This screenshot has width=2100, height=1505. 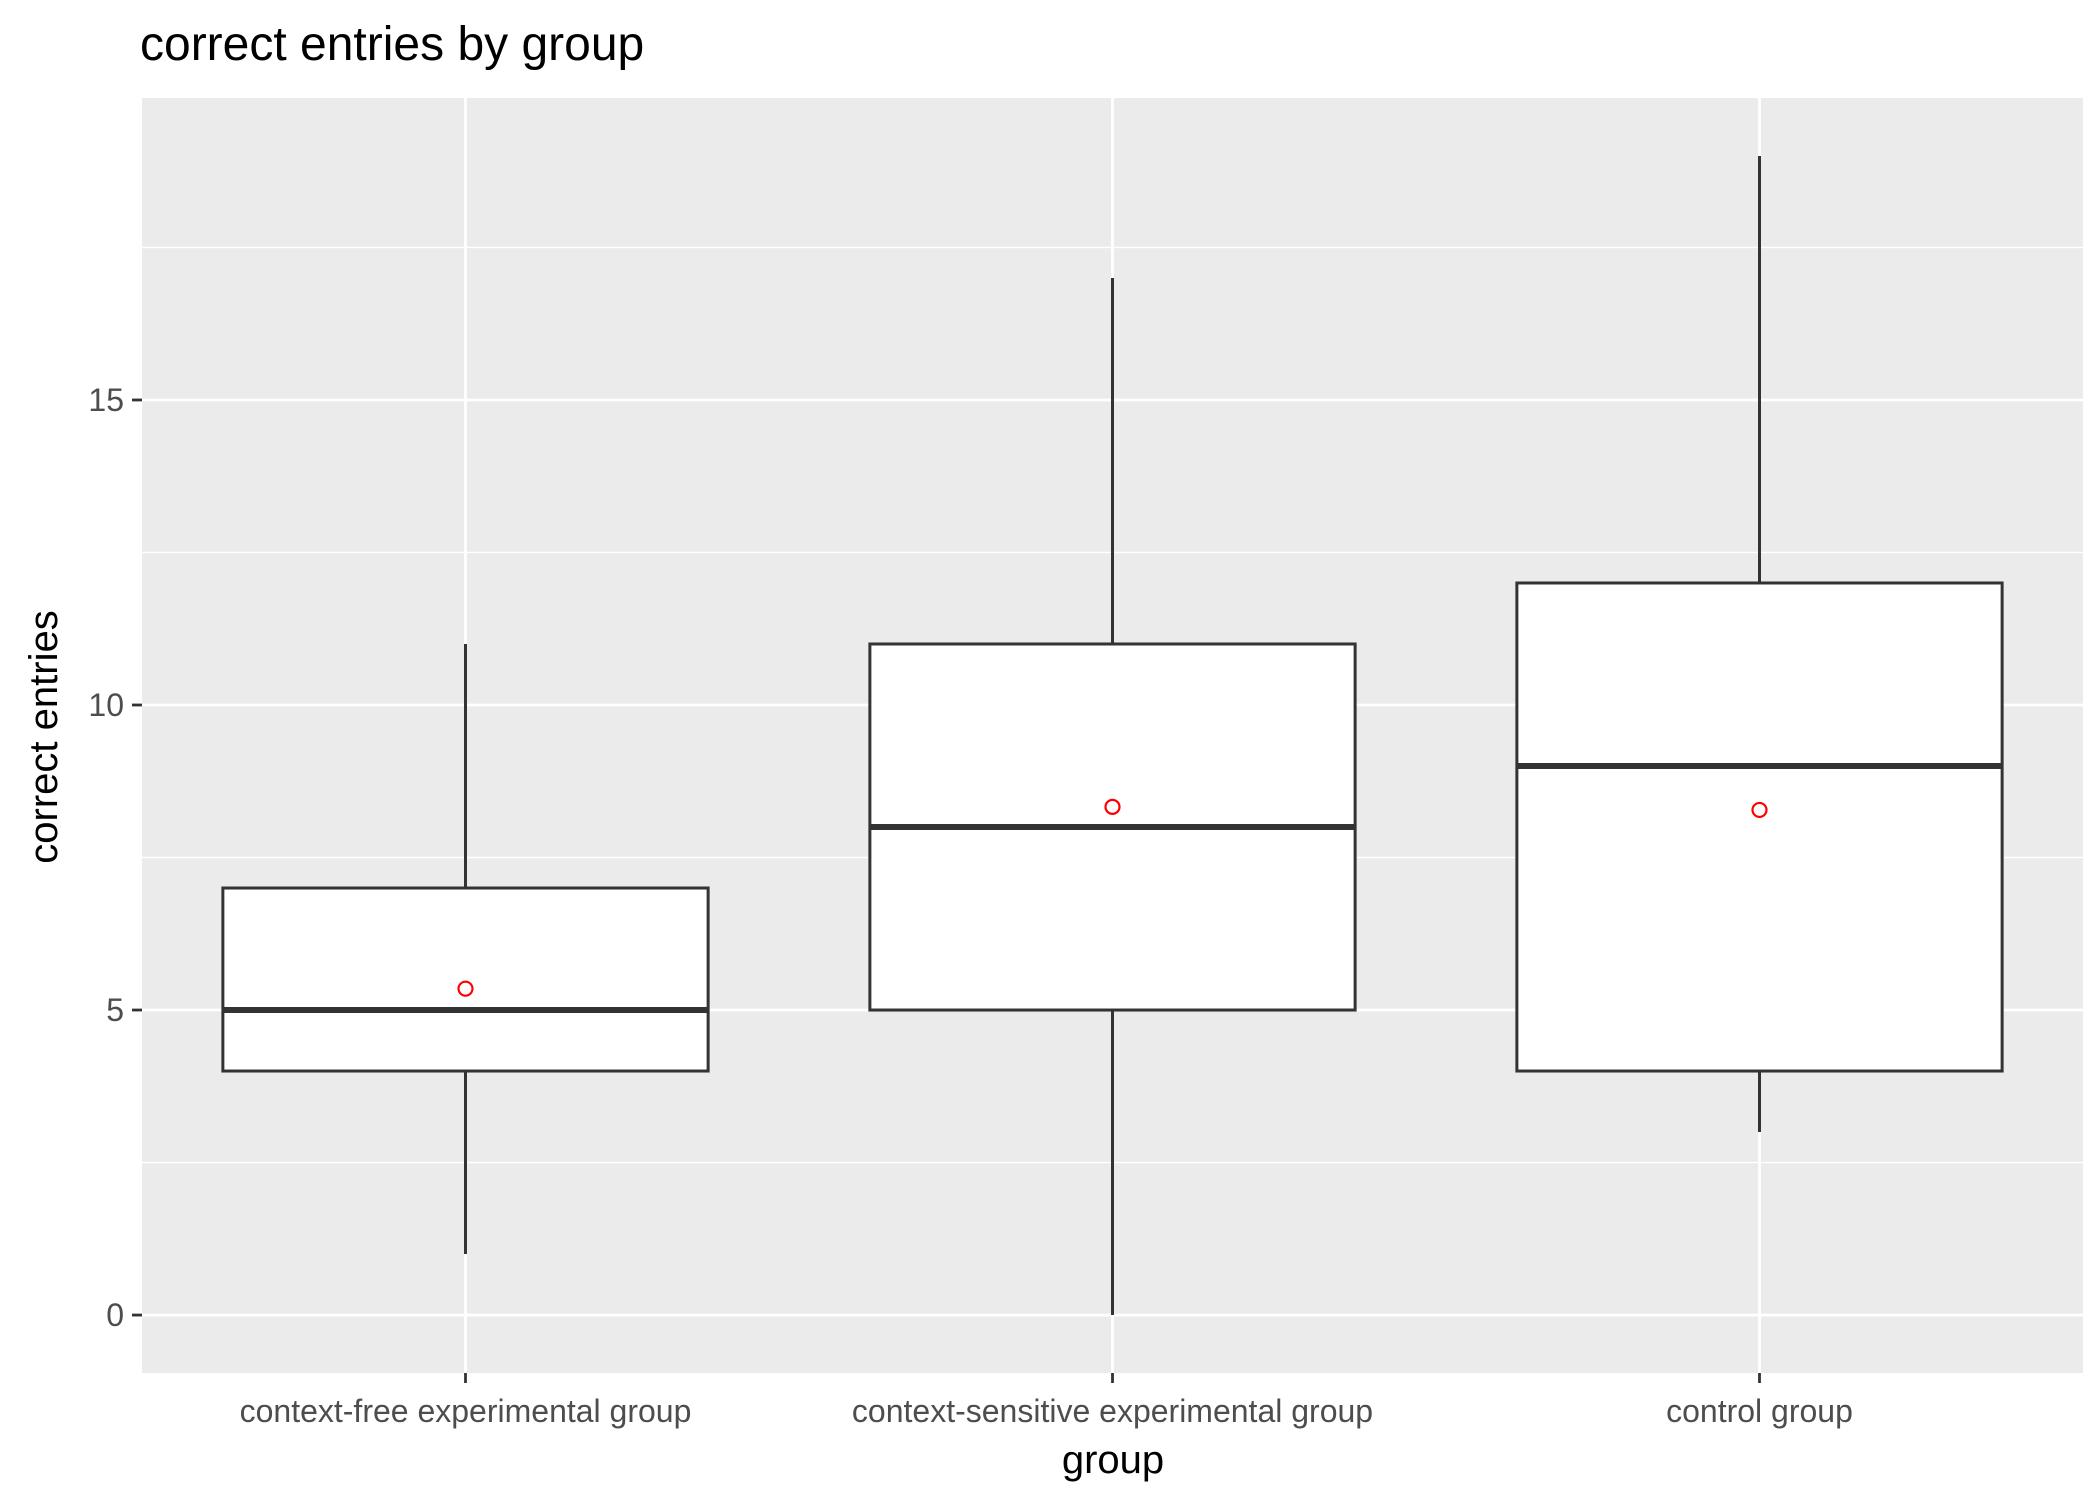 I want to click on chart-title: correct entries by group, so click(x=392, y=44).